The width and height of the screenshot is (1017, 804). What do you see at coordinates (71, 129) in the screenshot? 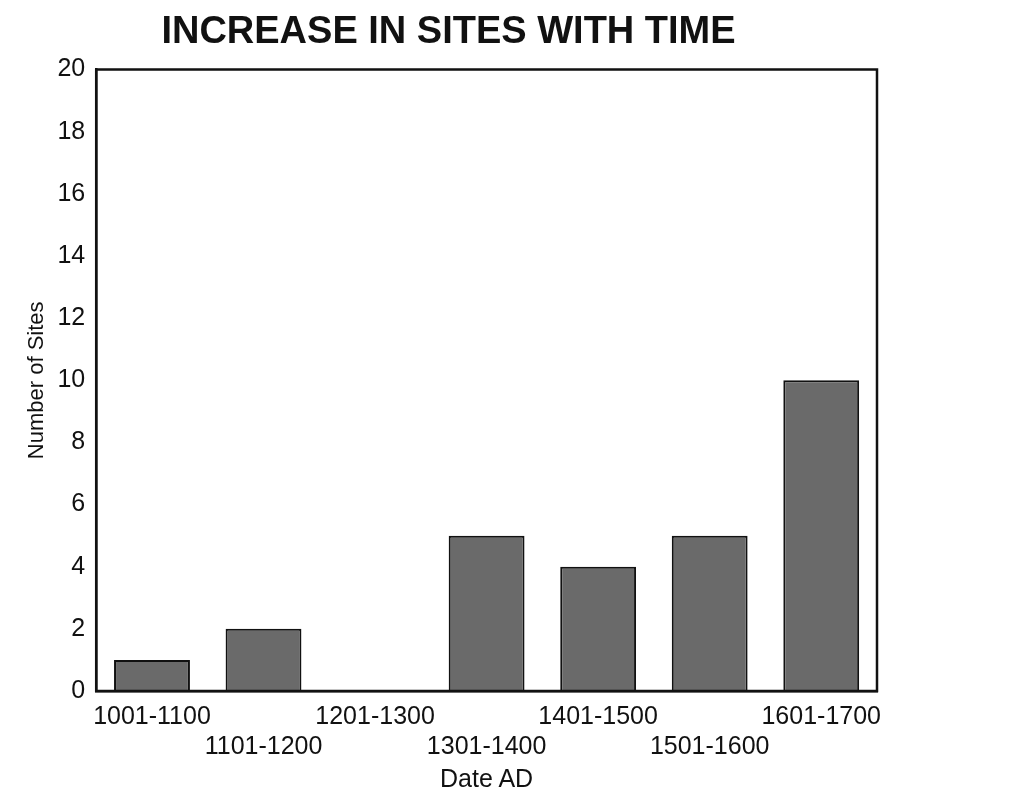
I see `y-tick-label: 18` at bounding box center [71, 129].